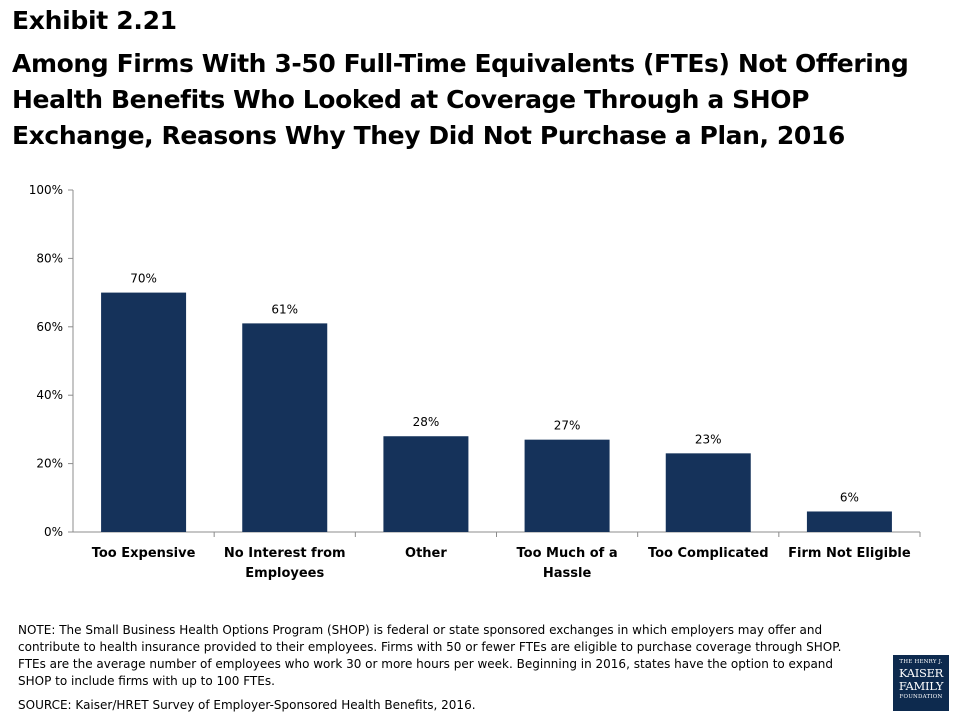  What do you see at coordinates (921, 686) in the screenshot?
I see `logo-line-3: FAMILY` at bounding box center [921, 686].